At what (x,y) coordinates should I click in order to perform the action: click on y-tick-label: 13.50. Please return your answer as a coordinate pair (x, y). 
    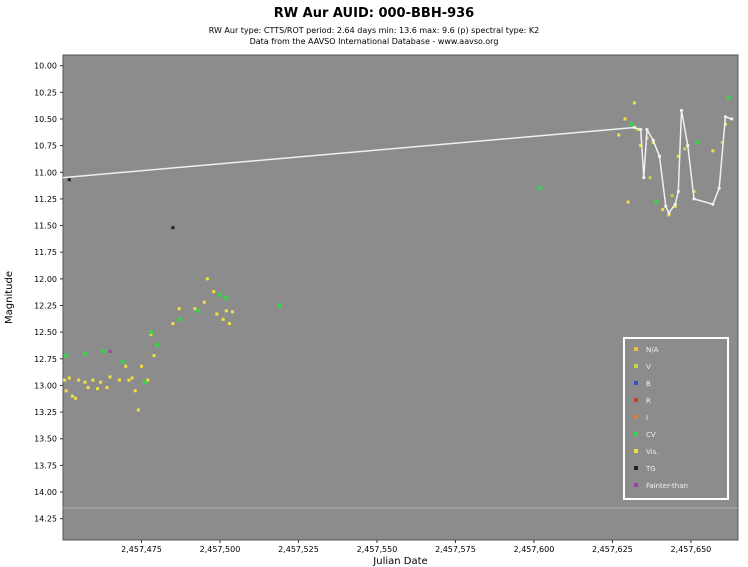
    Looking at the image, I should click on (45, 439).